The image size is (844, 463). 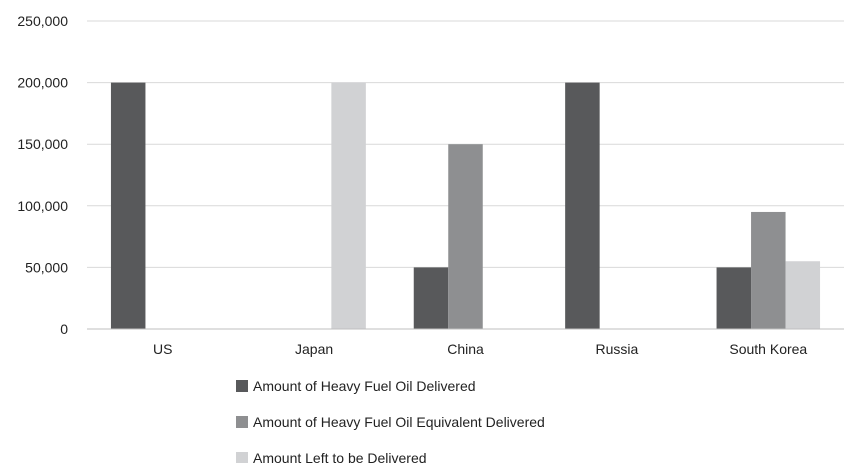 I want to click on y-tick-label: 250,000, so click(x=42, y=21).